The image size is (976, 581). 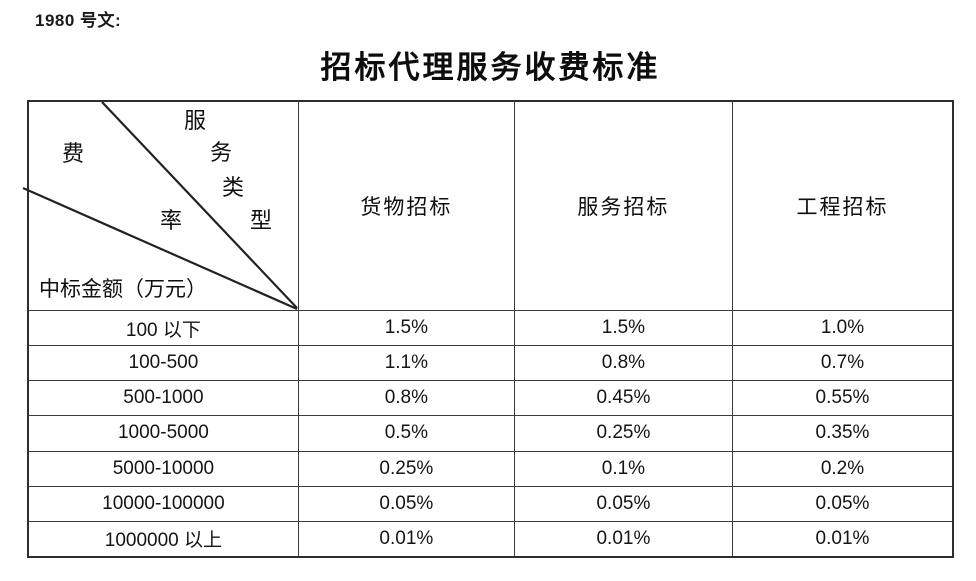 I want to click on corner-rate-char-2: 率, so click(x=171, y=220).